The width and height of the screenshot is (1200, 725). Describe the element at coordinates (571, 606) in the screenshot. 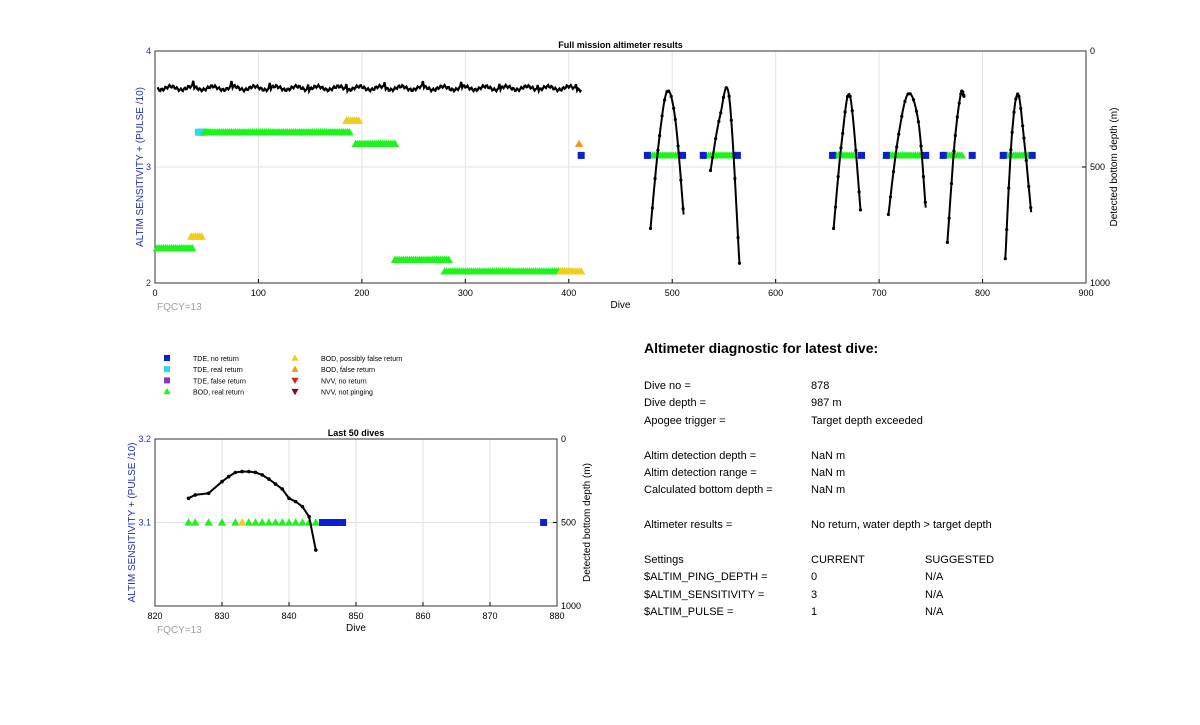

I see `y2-tick-label: 1000` at that location.